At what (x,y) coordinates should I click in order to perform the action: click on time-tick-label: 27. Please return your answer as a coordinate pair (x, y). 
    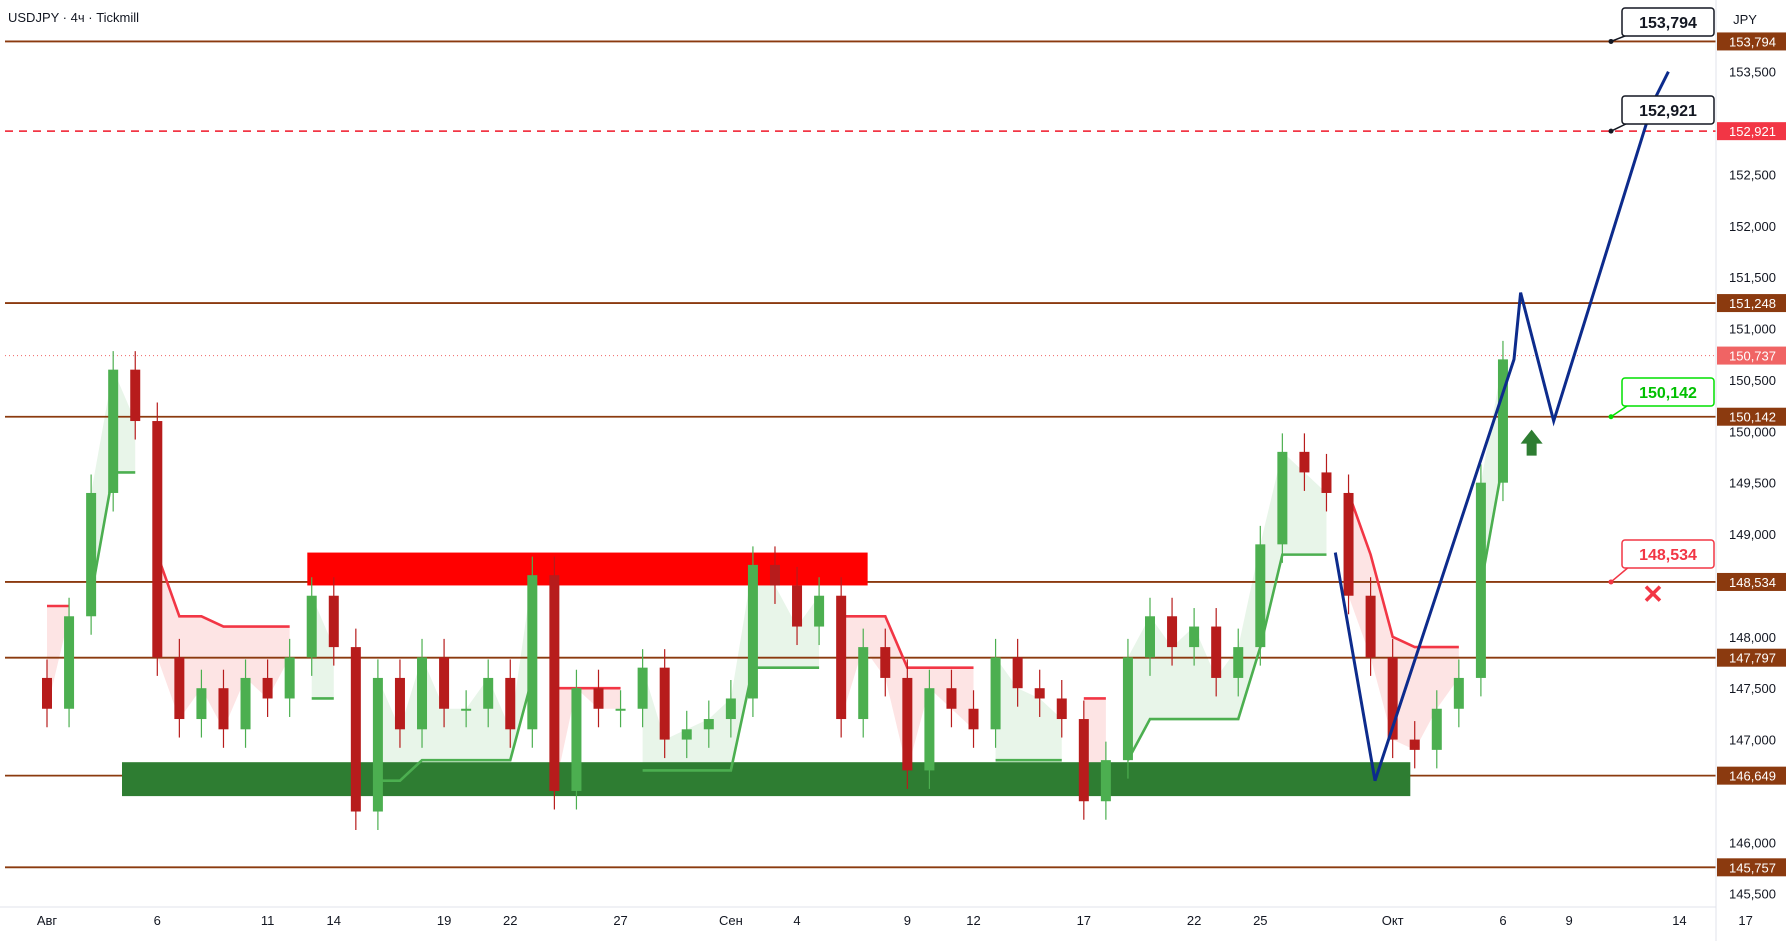
    Looking at the image, I should click on (620, 920).